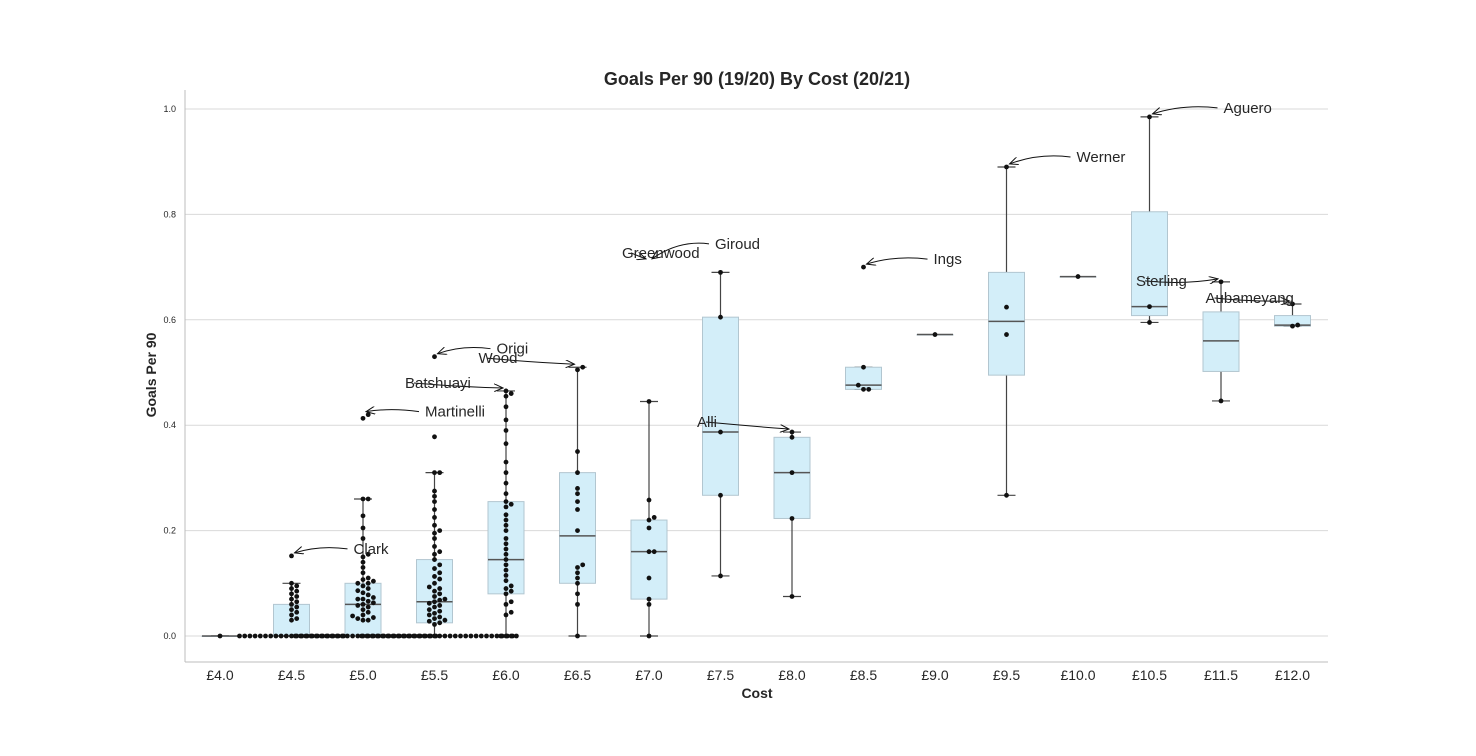 This screenshot has width=1476, height=756. What do you see at coordinates (434, 675) in the screenshot?
I see `x-tick-label: £5.5` at bounding box center [434, 675].